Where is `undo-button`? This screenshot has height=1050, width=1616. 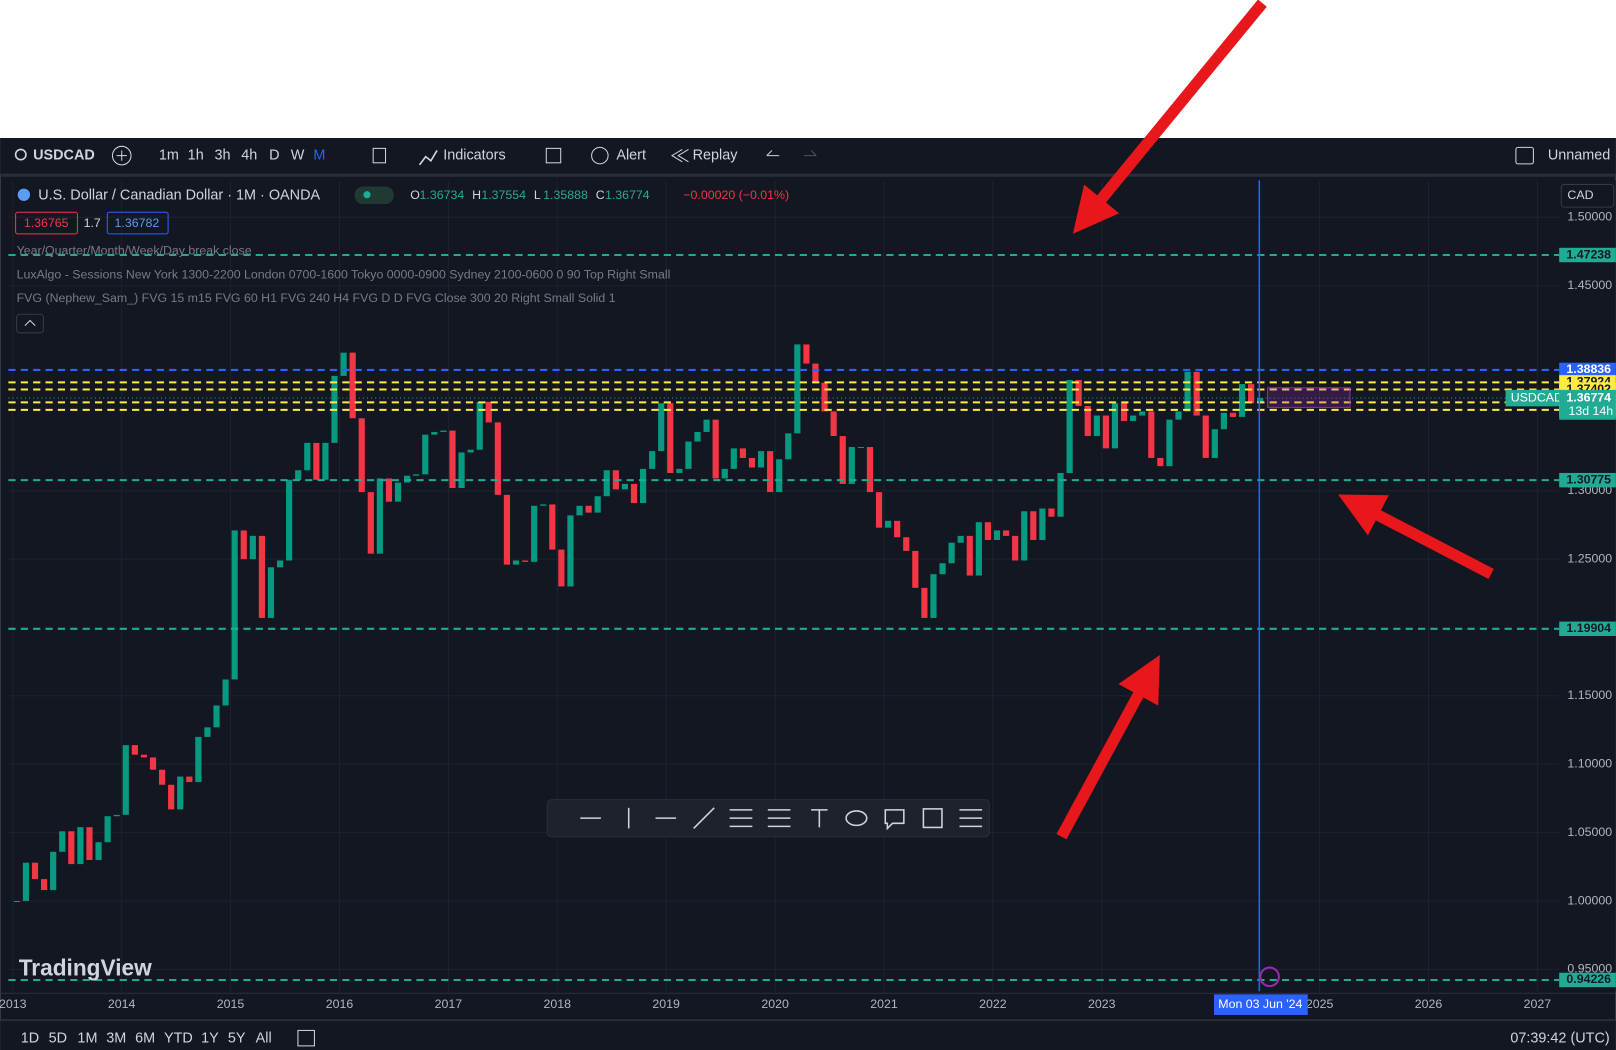
undo-button is located at coordinates (773, 153).